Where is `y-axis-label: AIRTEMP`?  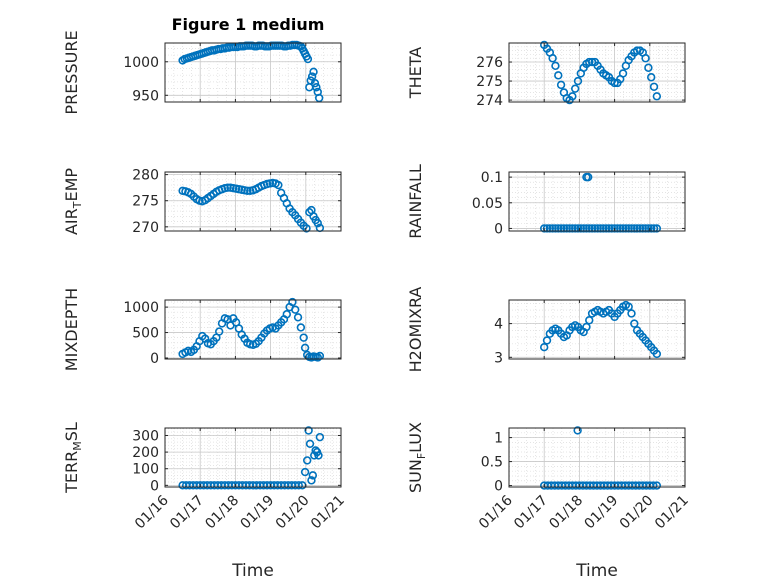 y-axis-label: AIRTEMP is located at coordinates (73, 201).